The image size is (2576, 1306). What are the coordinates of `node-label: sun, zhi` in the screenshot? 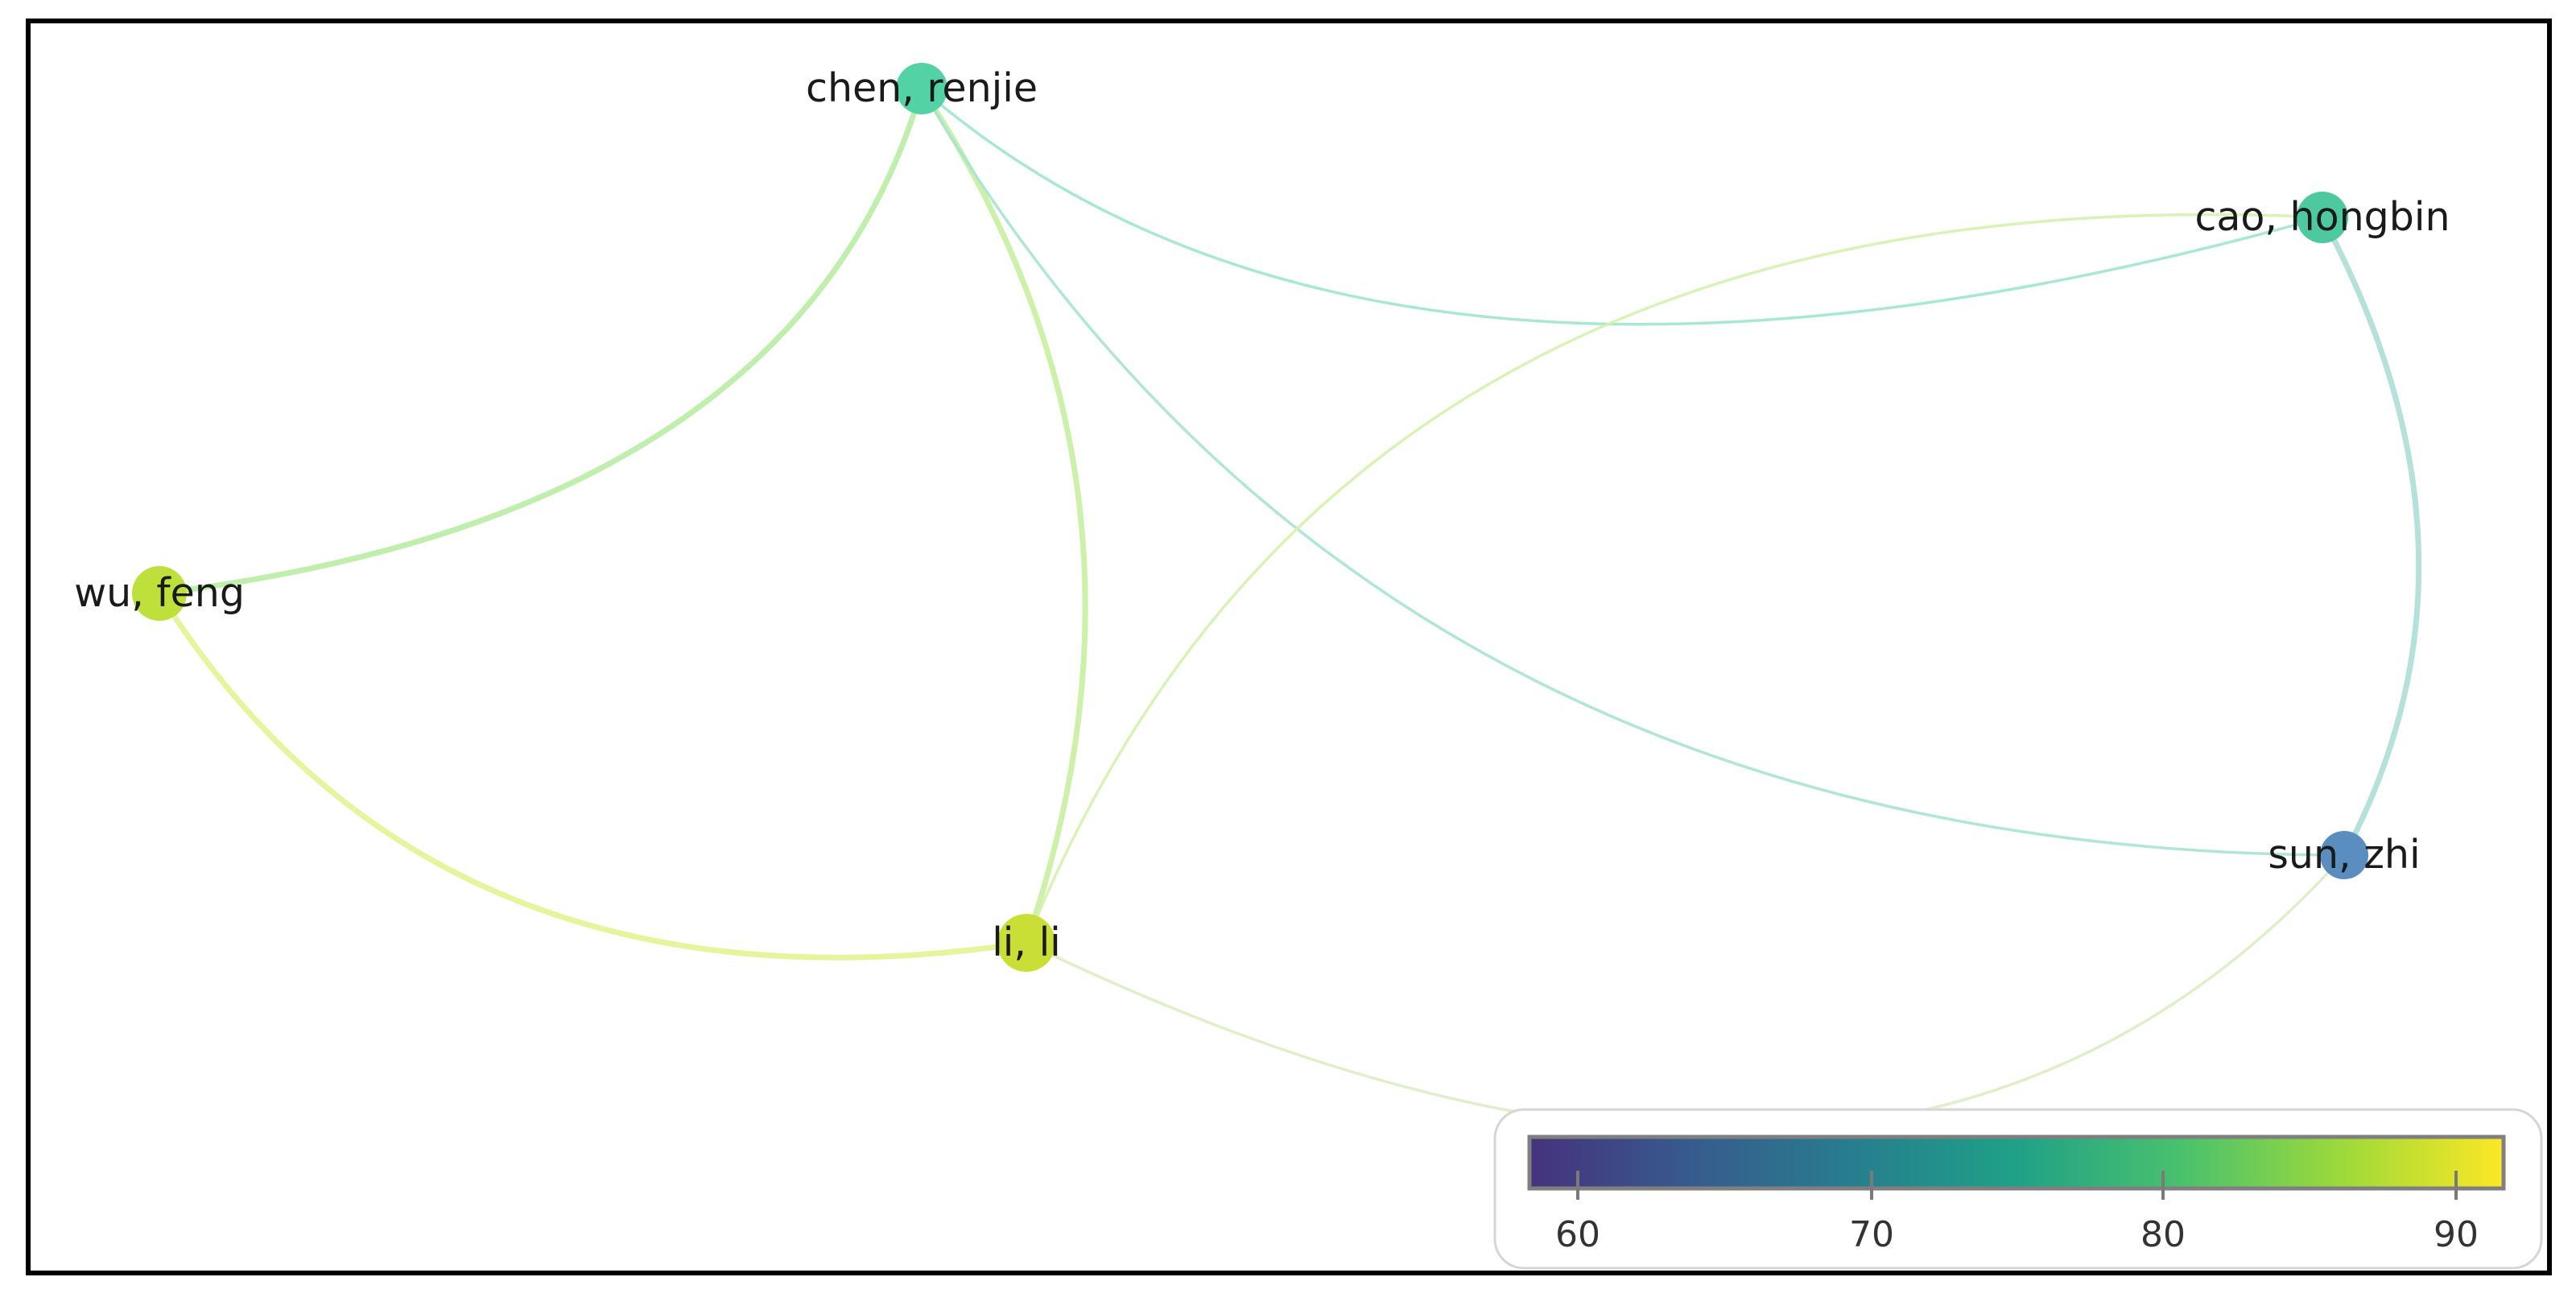 It's located at (2344, 855).